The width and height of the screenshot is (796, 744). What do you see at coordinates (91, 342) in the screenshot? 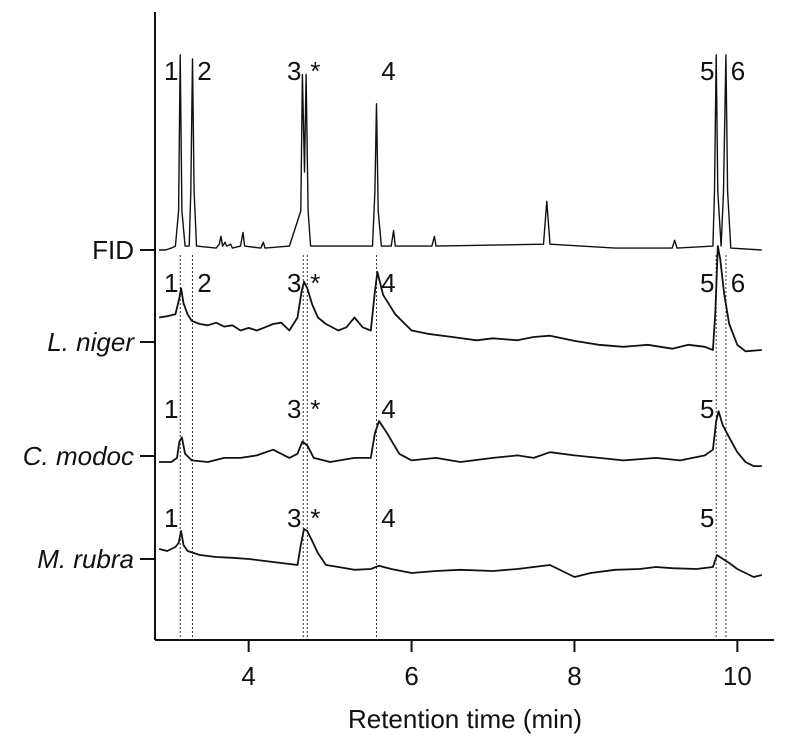
I see `trace-name-l-niger: L. niger` at bounding box center [91, 342].